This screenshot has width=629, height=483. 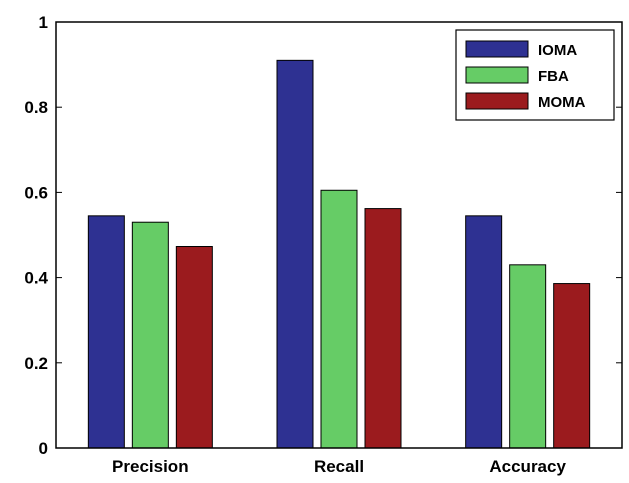 What do you see at coordinates (339, 319) in the screenshot?
I see `bar-fba-recall` at bounding box center [339, 319].